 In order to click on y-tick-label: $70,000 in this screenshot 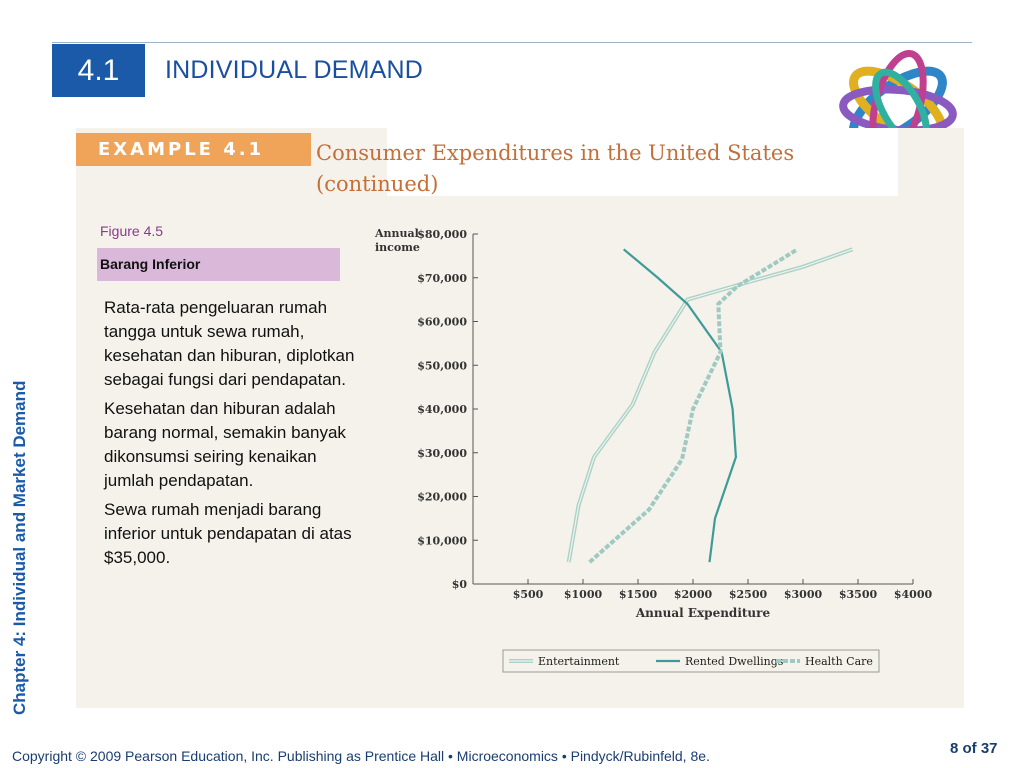, I will do `click(442, 278)`.